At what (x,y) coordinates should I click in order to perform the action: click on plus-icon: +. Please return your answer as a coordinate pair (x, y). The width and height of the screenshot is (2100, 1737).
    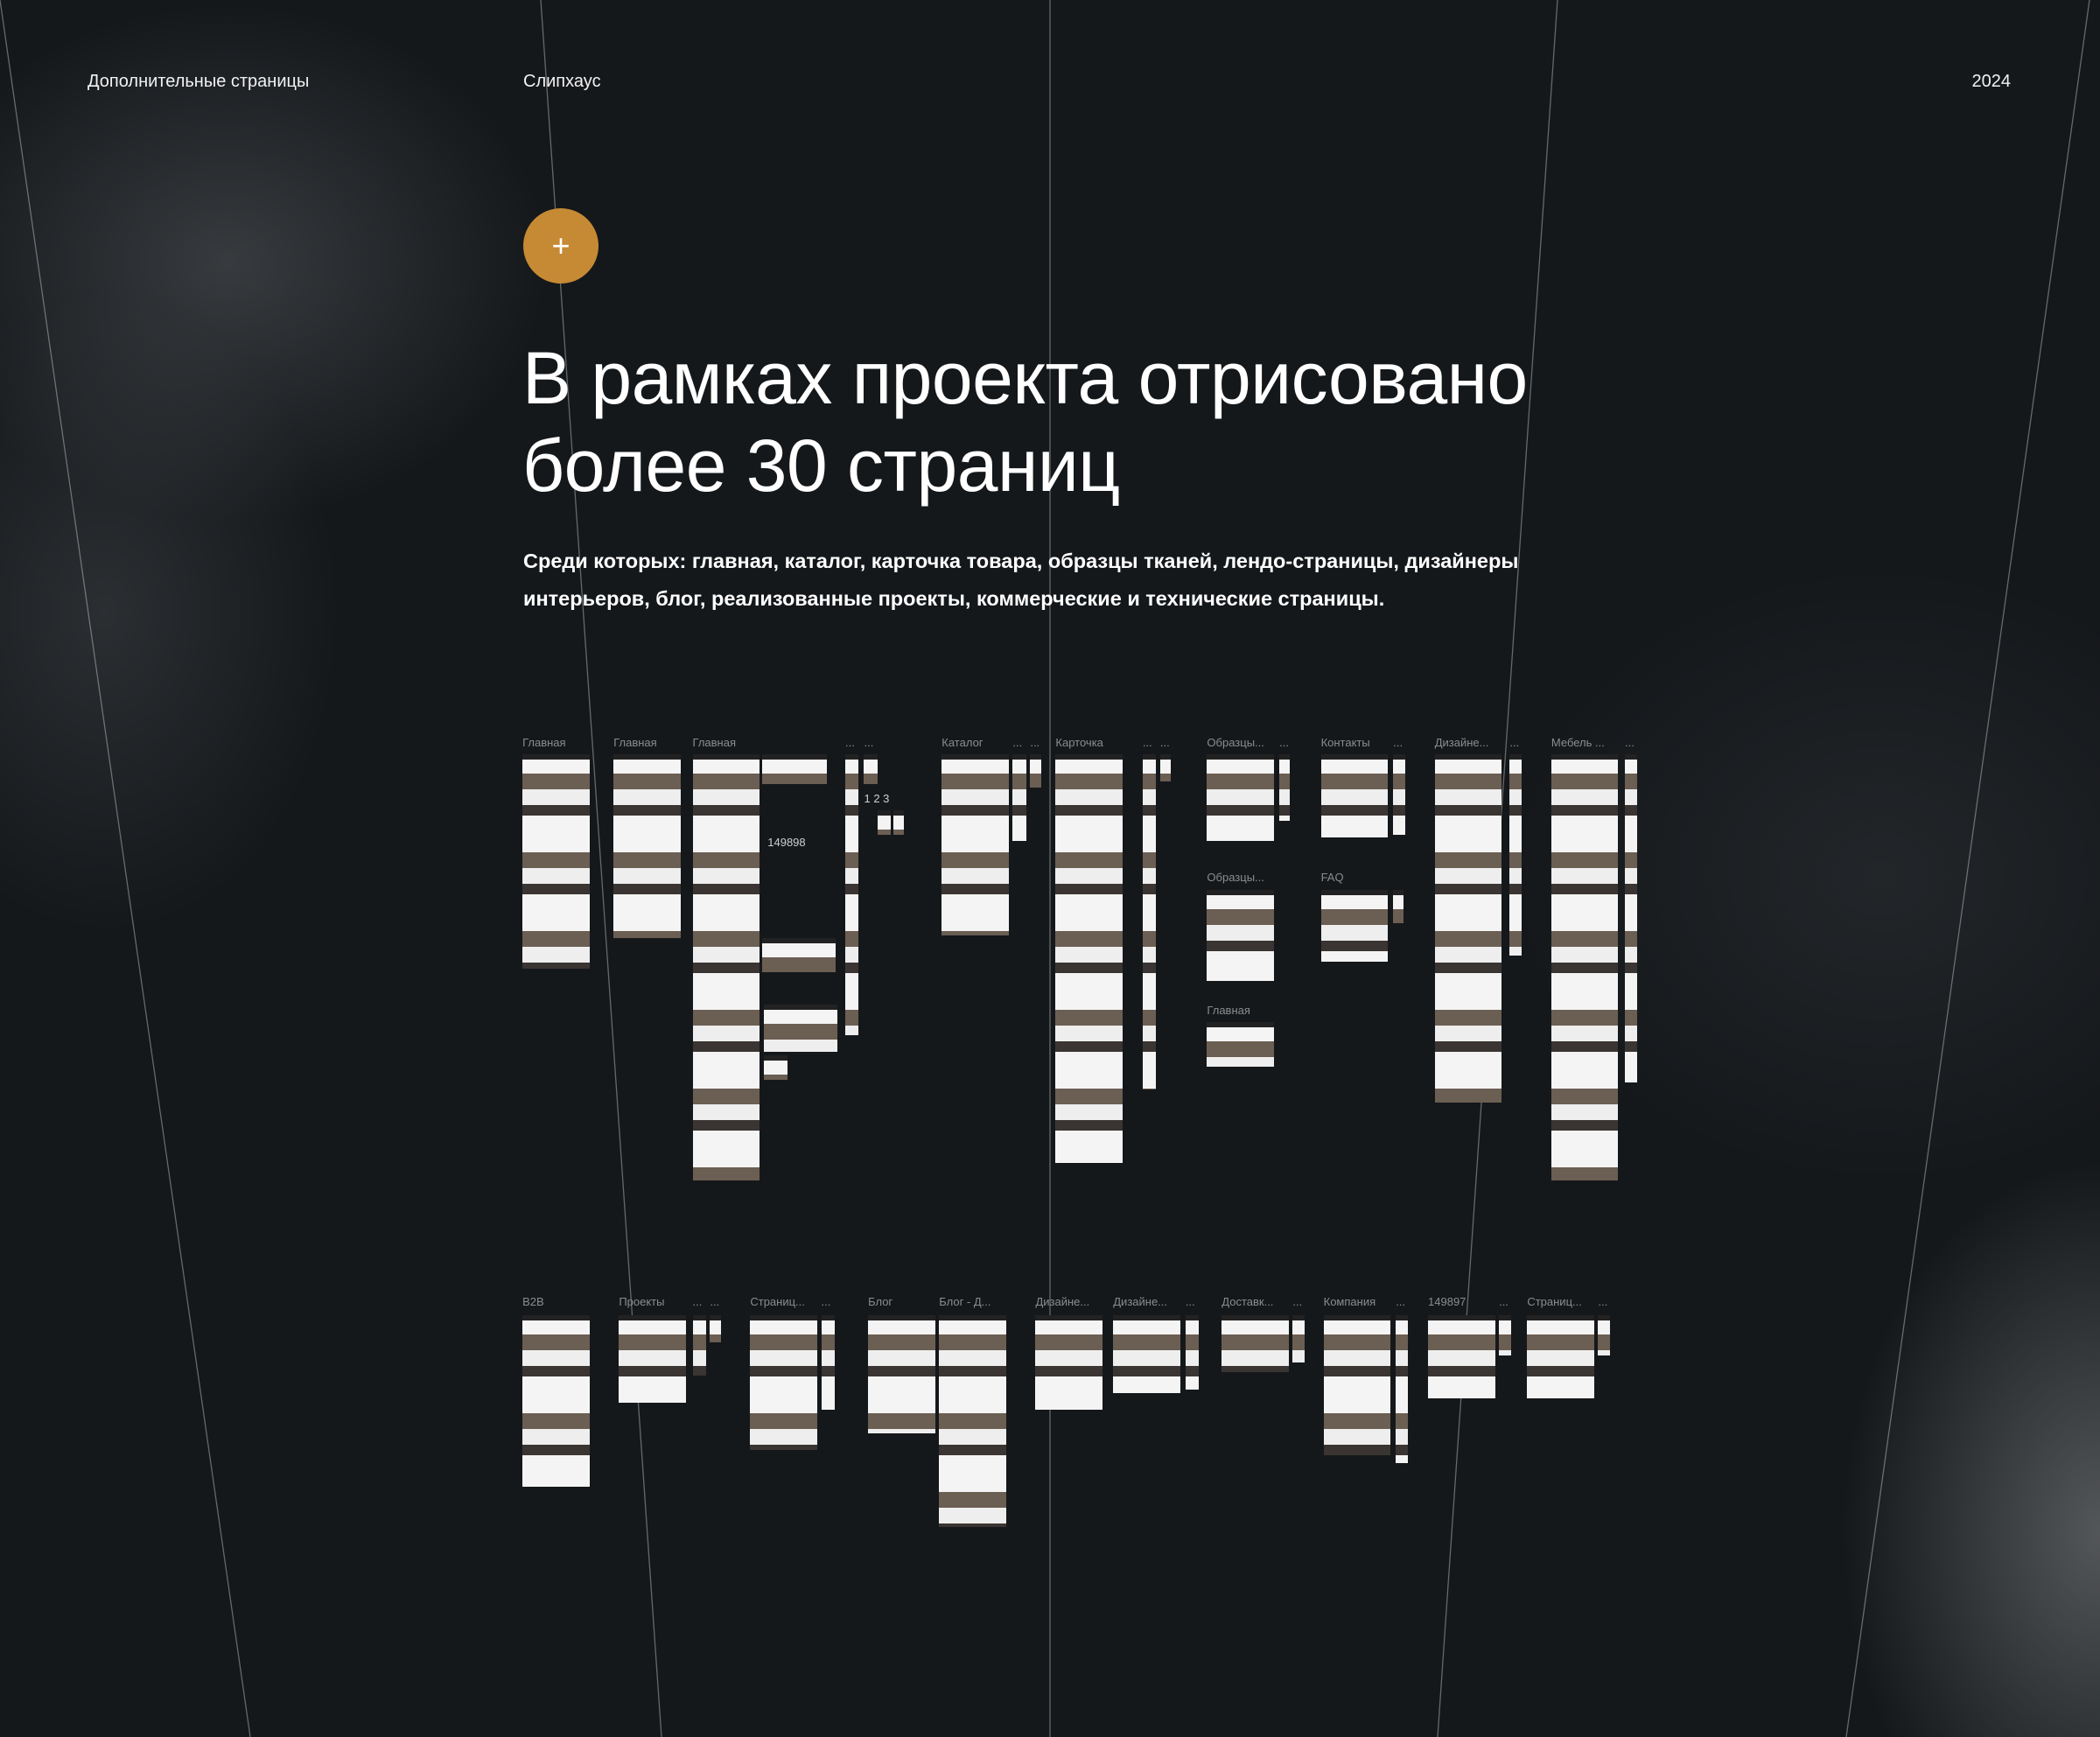
    Looking at the image, I should click on (560, 245).